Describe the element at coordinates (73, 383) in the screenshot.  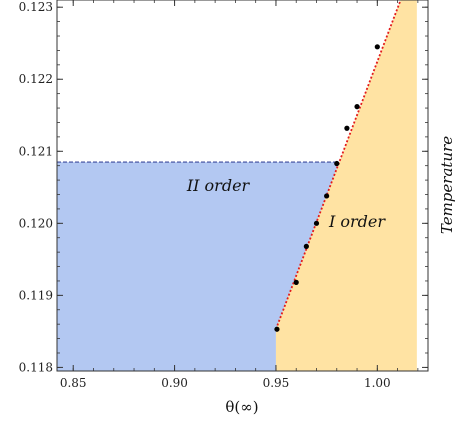
I see `x-tick-label: 0.85` at that location.